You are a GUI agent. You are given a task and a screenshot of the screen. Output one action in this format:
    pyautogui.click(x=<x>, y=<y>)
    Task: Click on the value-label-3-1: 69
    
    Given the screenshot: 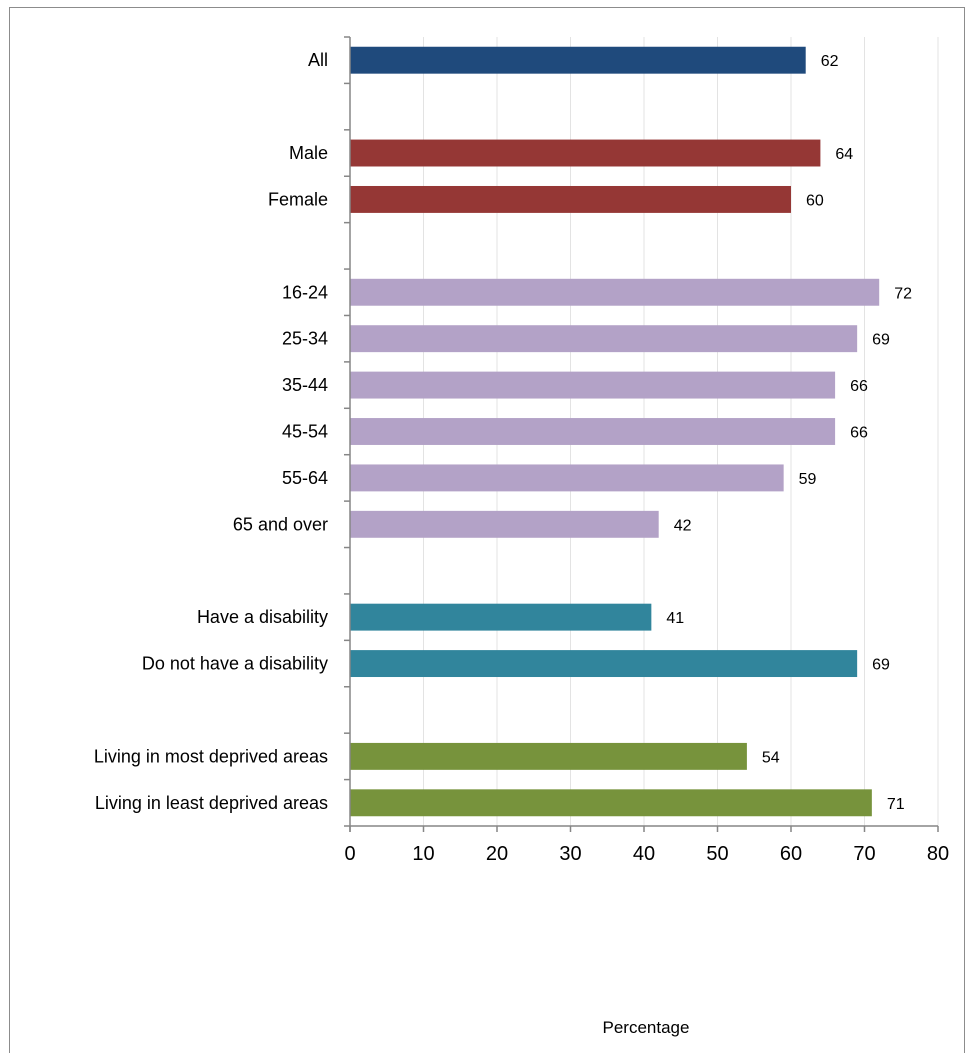 What is the action you would take?
    pyautogui.click(x=881, y=665)
    